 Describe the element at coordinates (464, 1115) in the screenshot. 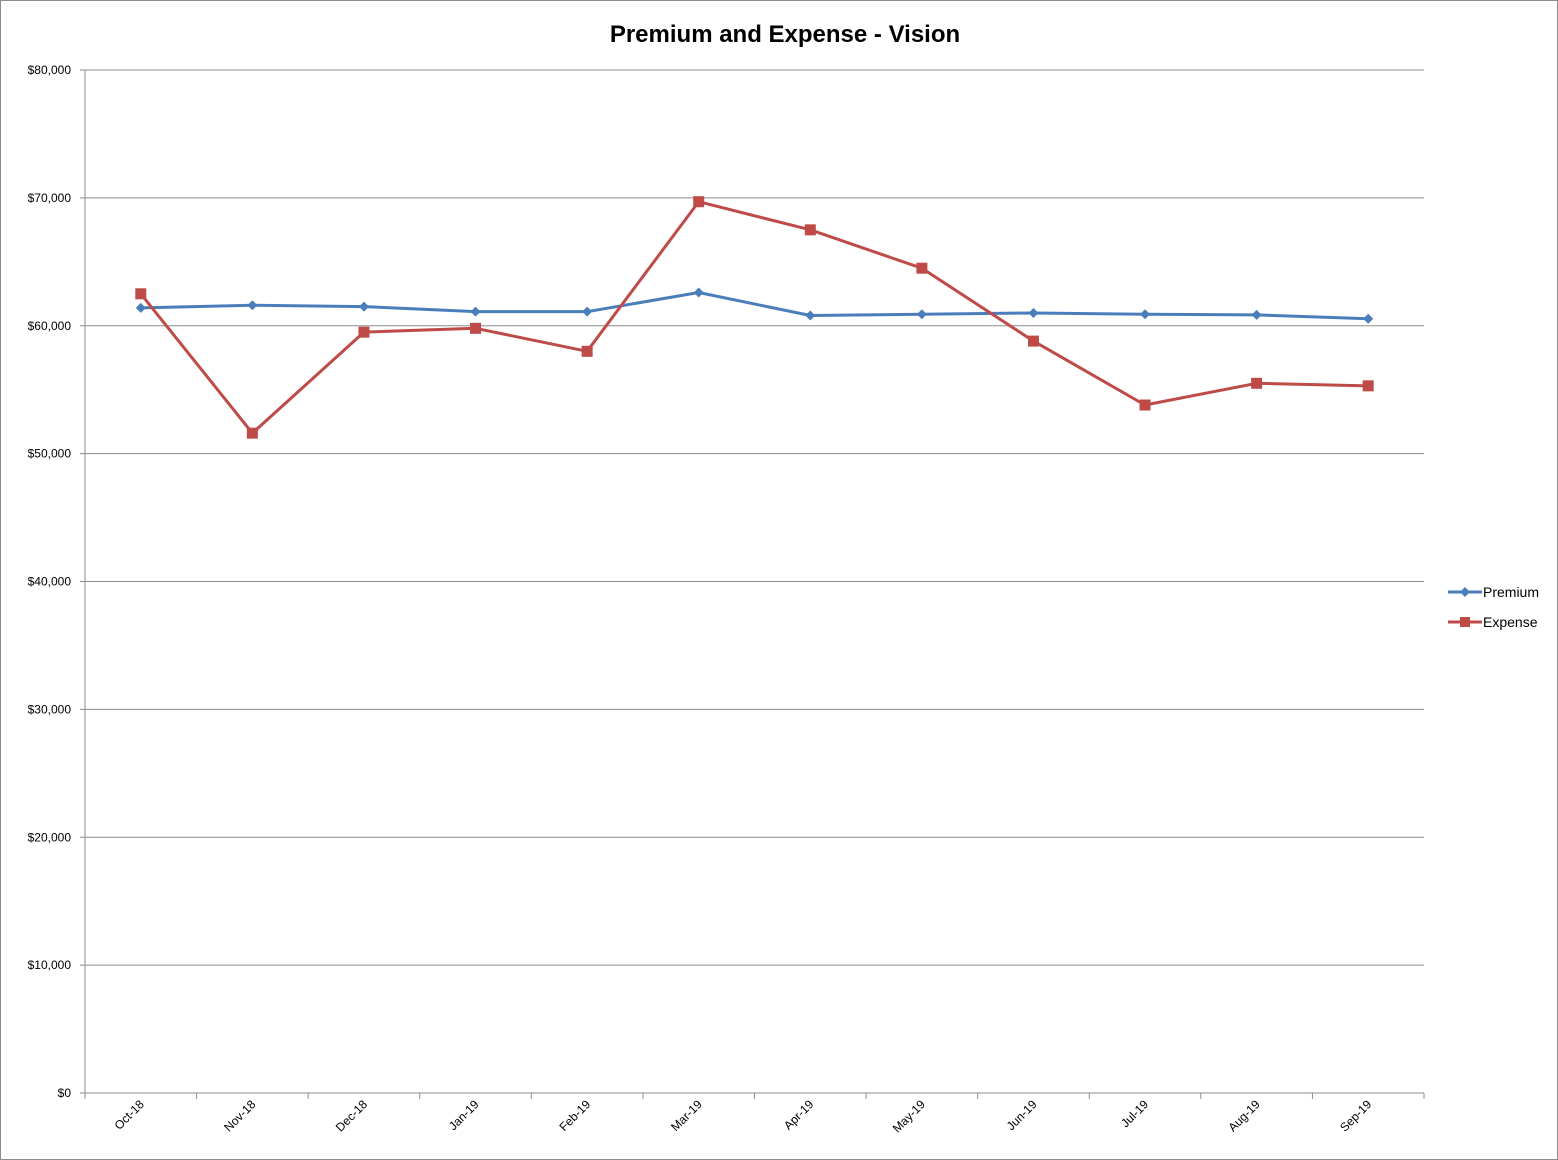

I see `x-tick-label: Jan-19` at that location.